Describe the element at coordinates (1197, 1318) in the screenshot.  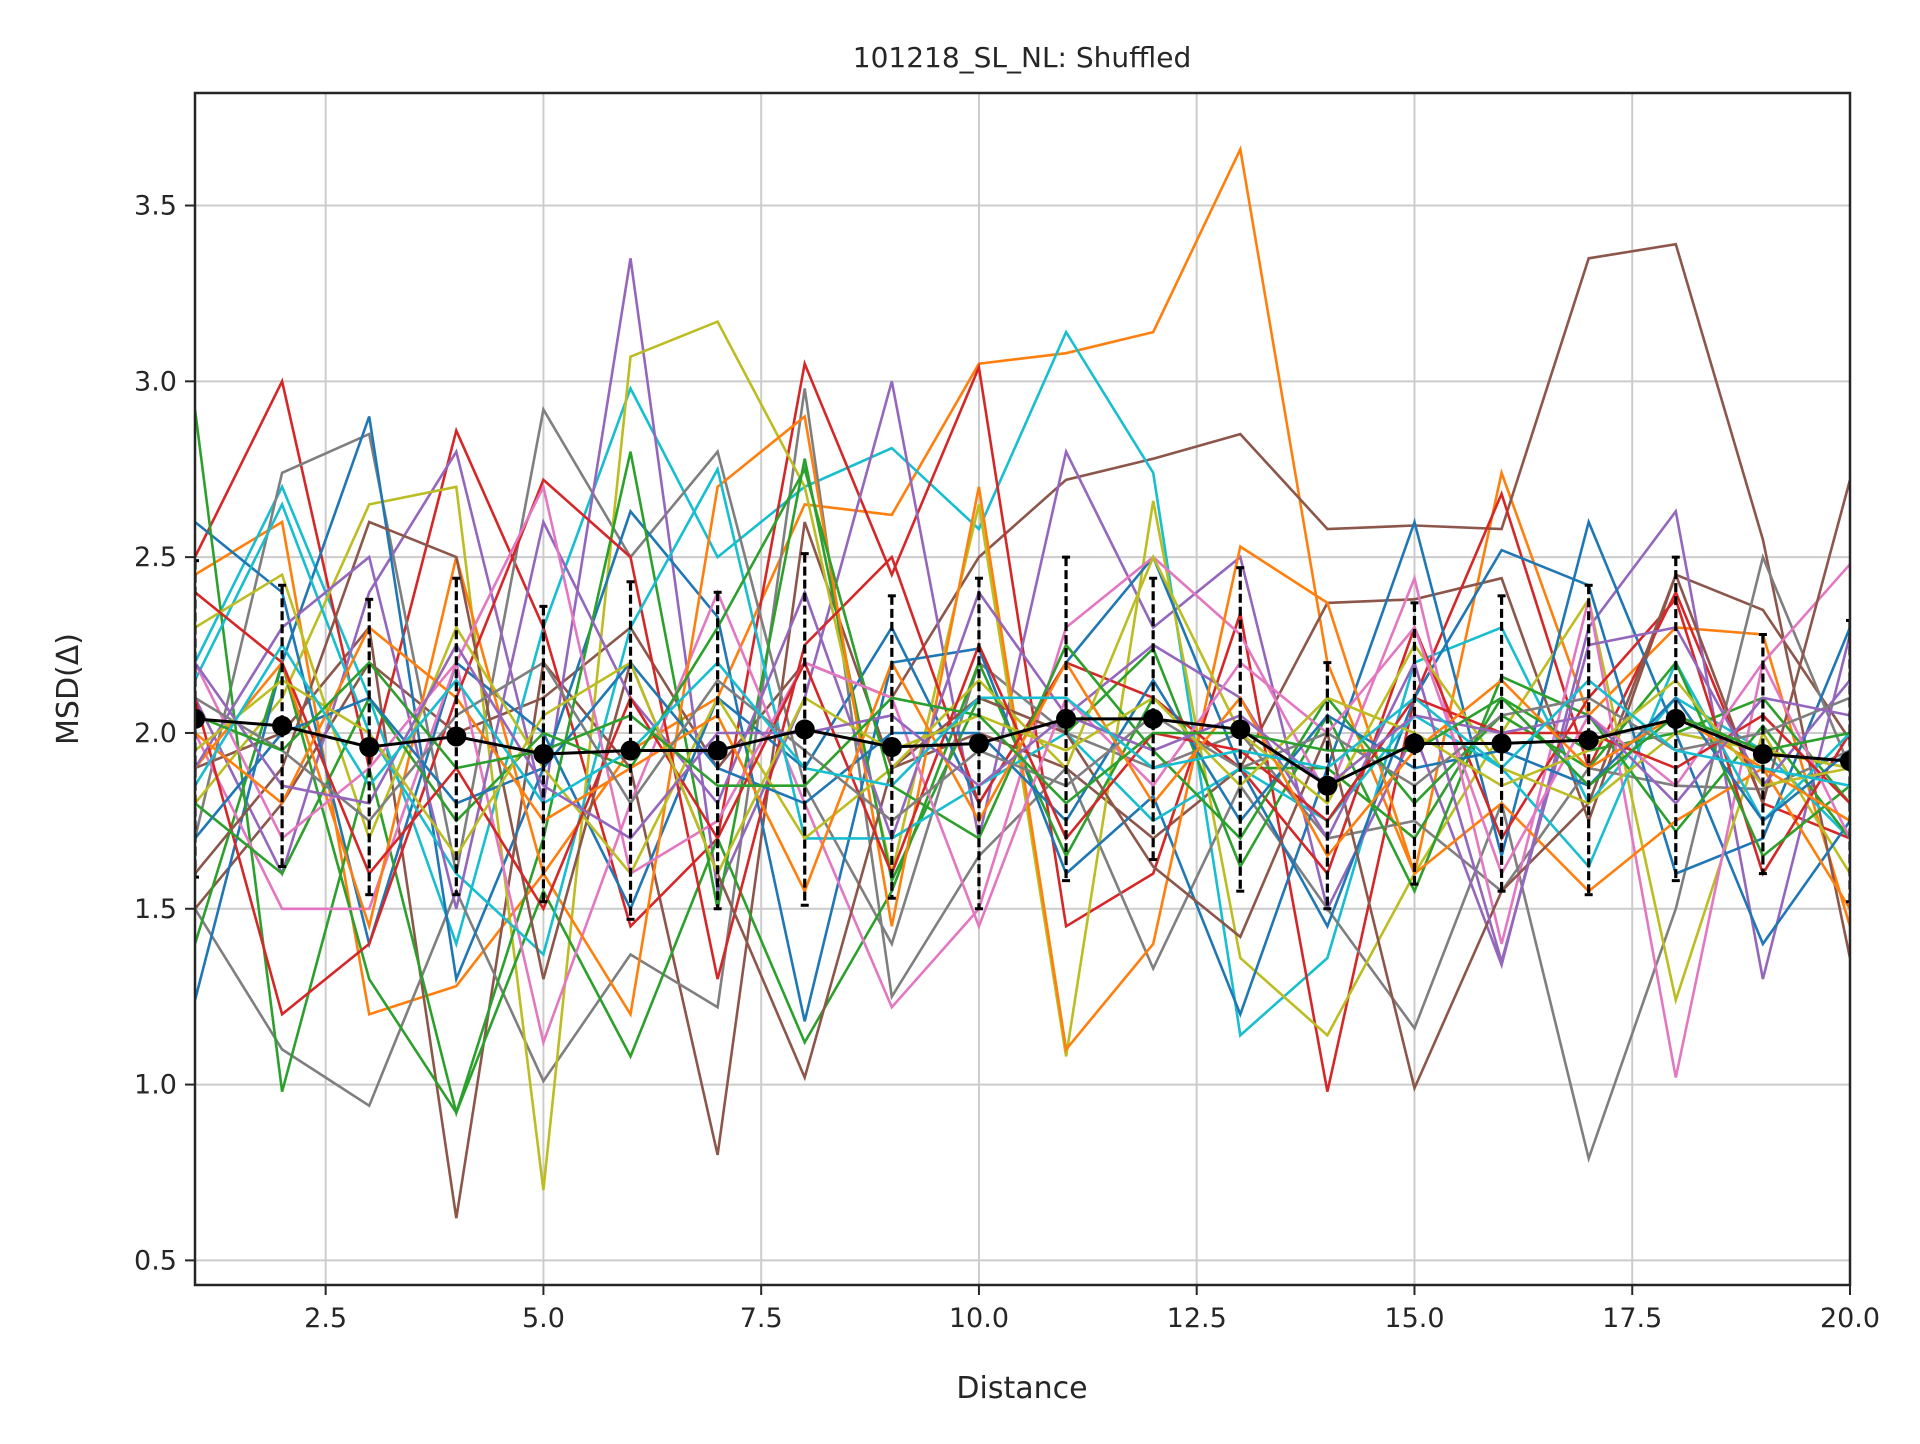
I see `x-tick-label: 12.5` at that location.